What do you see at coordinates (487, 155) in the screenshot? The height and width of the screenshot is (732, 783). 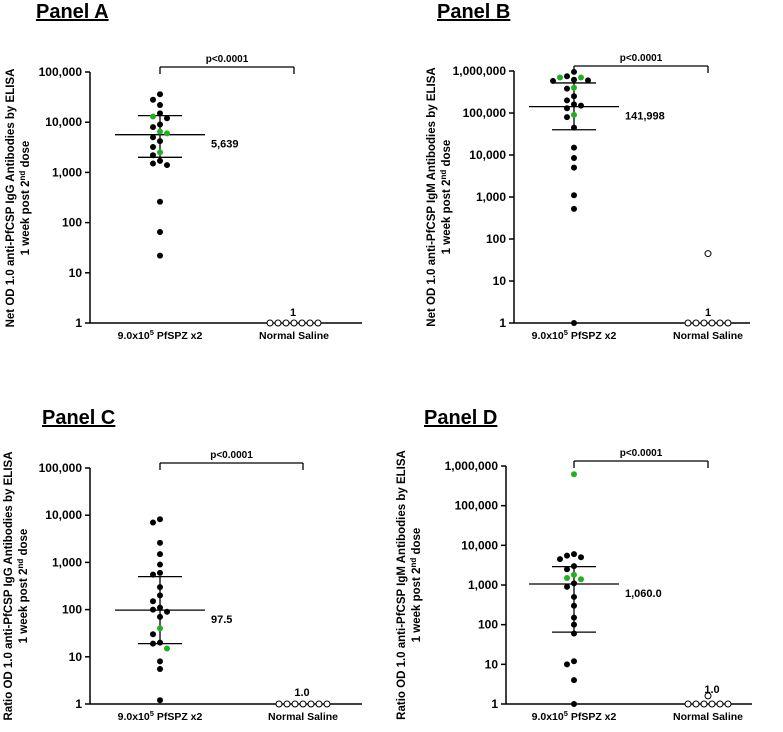 I see `y-tick-label: 10,000` at bounding box center [487, 155].